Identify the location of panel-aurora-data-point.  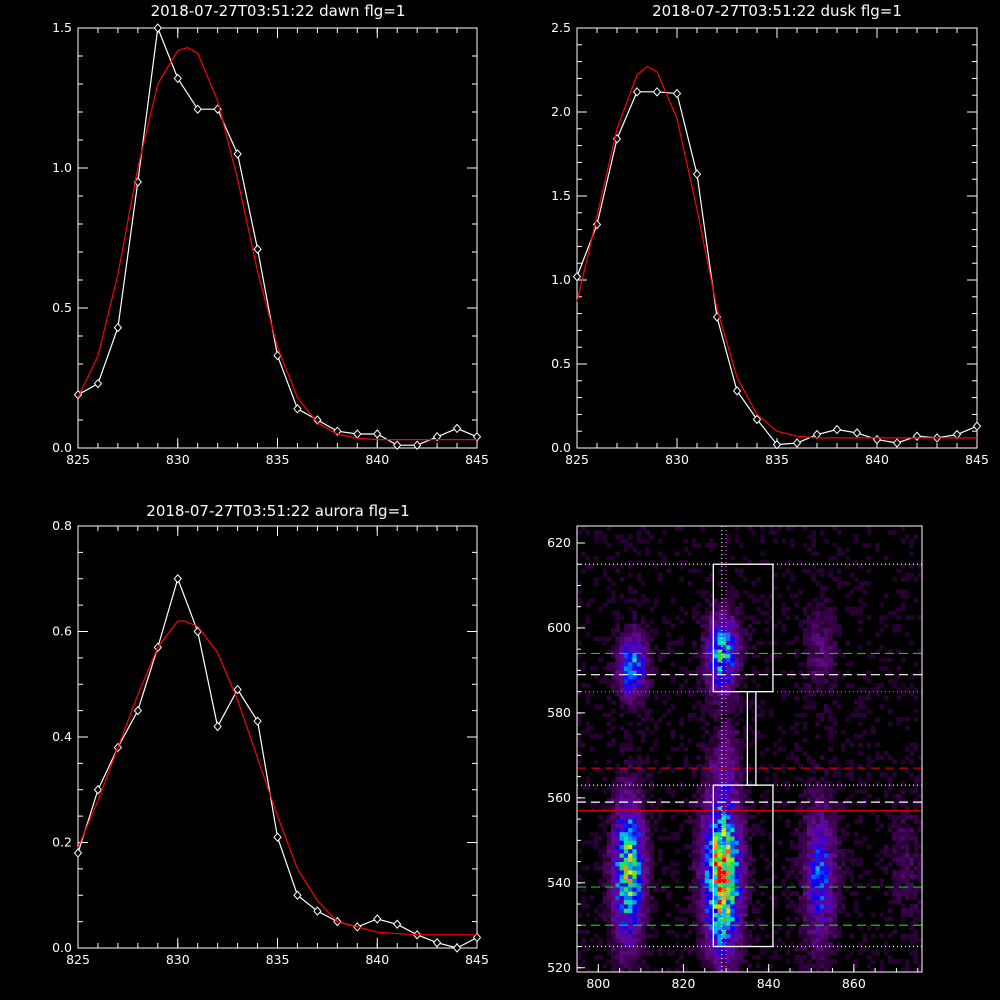
(297, 895).